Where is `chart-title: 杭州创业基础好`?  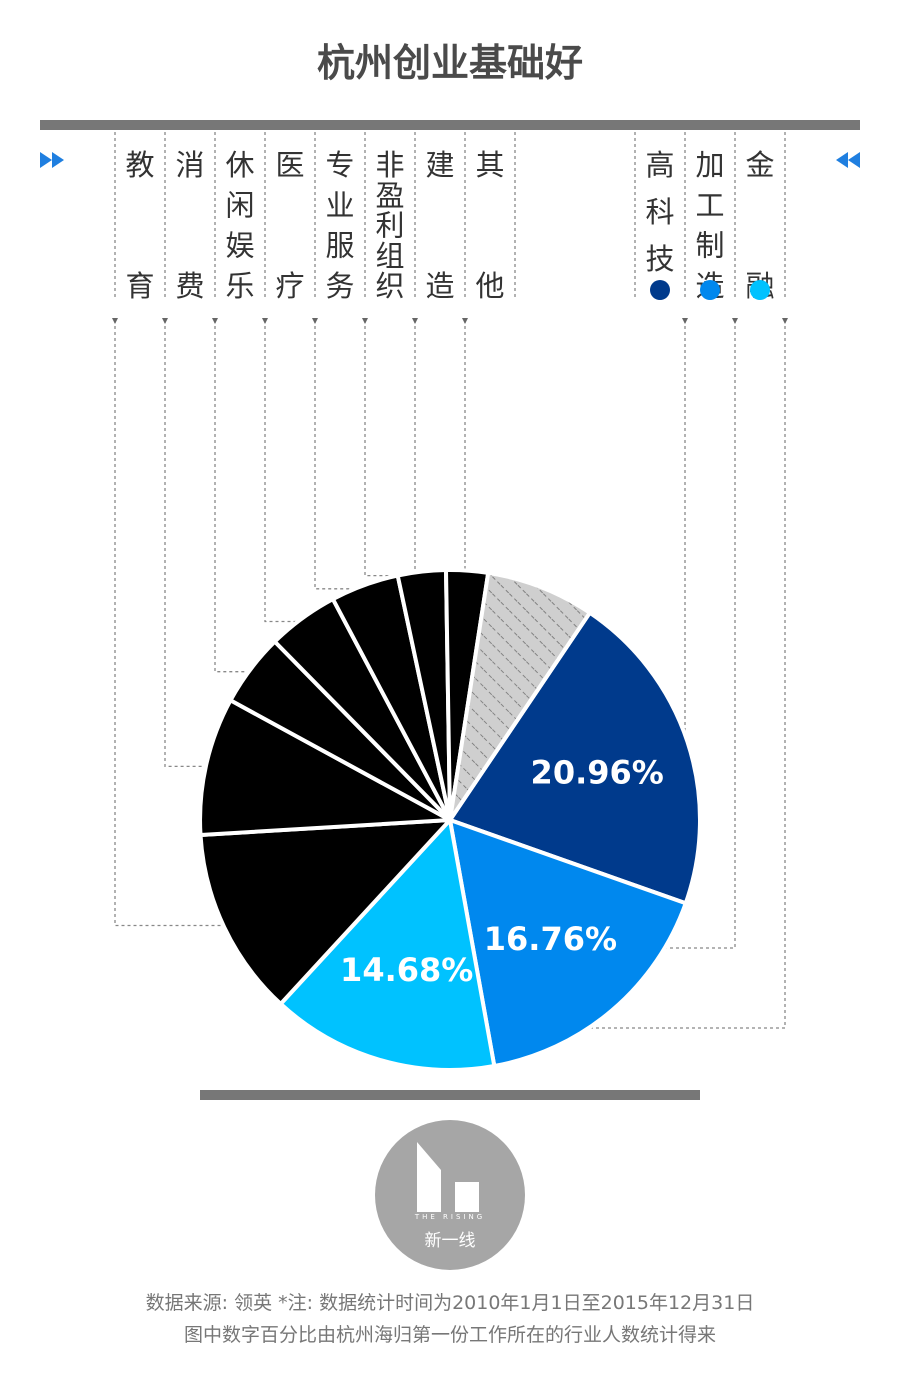
chart-title: 杭州创业基础好 is located at coordinates (449, 63).